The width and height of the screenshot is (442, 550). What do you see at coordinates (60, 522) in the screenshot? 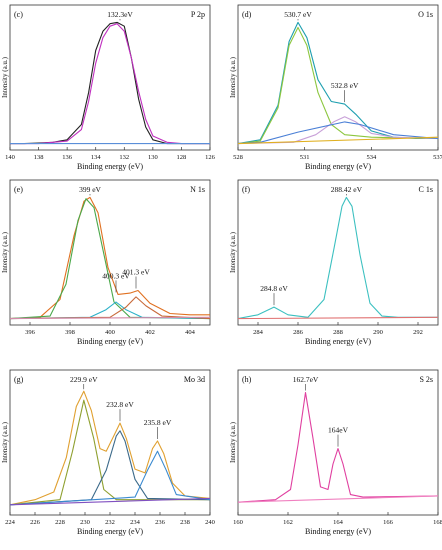
I see `x-tick-label: 228` at bounding box center [60, 522].